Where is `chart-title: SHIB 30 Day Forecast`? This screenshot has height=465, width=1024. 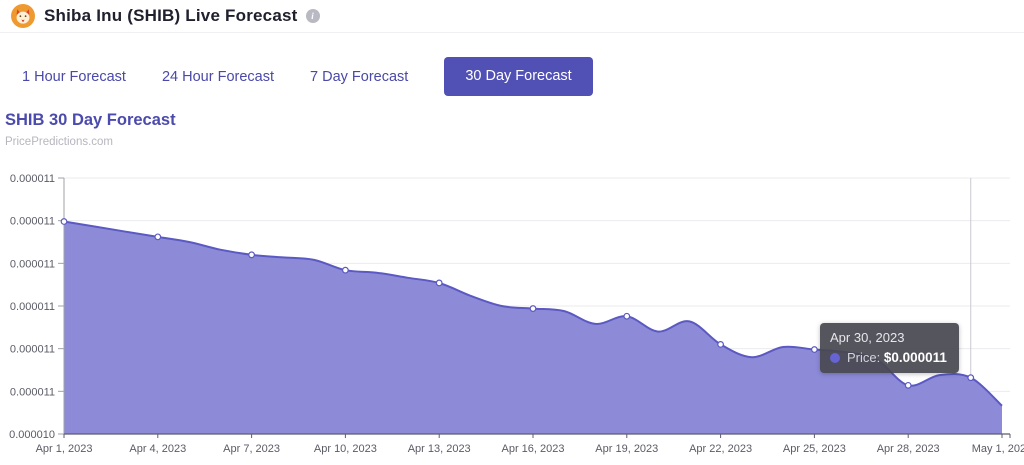
chart-title: SHIB 30 Day Forecast is located at coordinates (90, 120).